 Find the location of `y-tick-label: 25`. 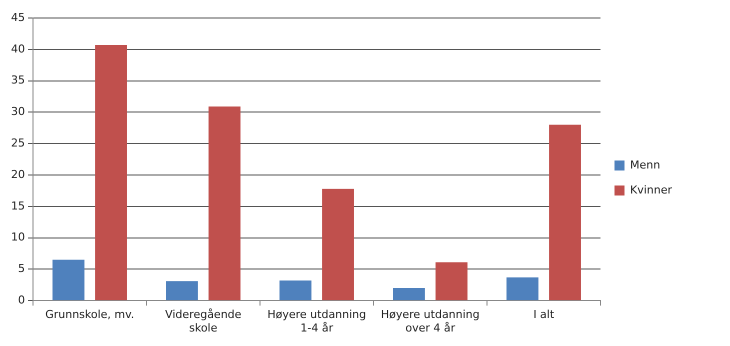

y-tick-label: 25 is located at coordinates (17, 143).